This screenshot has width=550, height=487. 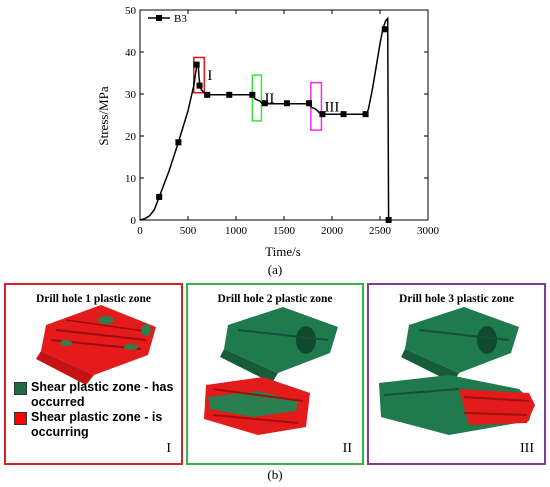 I want to click on legend-marker, so click(x=159, y=18).